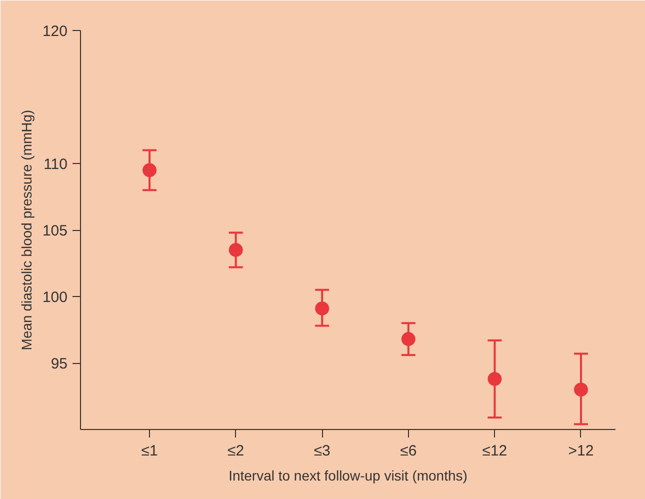  Describe the element at coordinates (55, 31) in the screenshot. I see `y-tick-label: 120` at that location.